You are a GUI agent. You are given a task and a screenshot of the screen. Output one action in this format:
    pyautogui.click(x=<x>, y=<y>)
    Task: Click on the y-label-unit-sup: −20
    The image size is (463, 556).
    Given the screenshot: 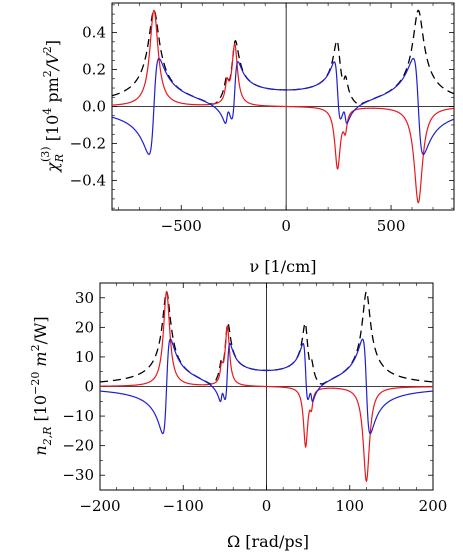 What is the action you would take?
    pyautogui.click(x=35, y=383)
    